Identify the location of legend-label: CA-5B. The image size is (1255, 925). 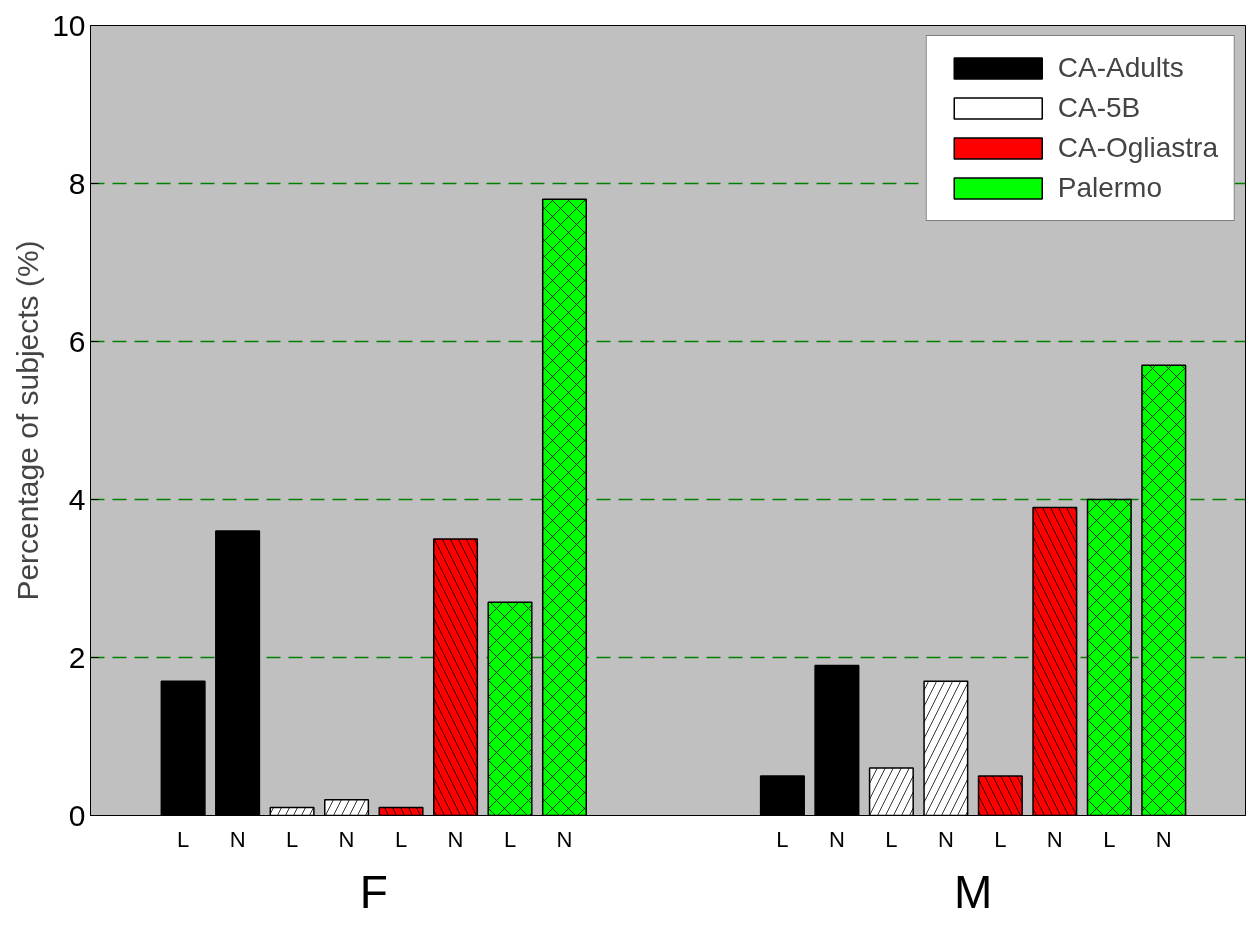
(1099, 108).